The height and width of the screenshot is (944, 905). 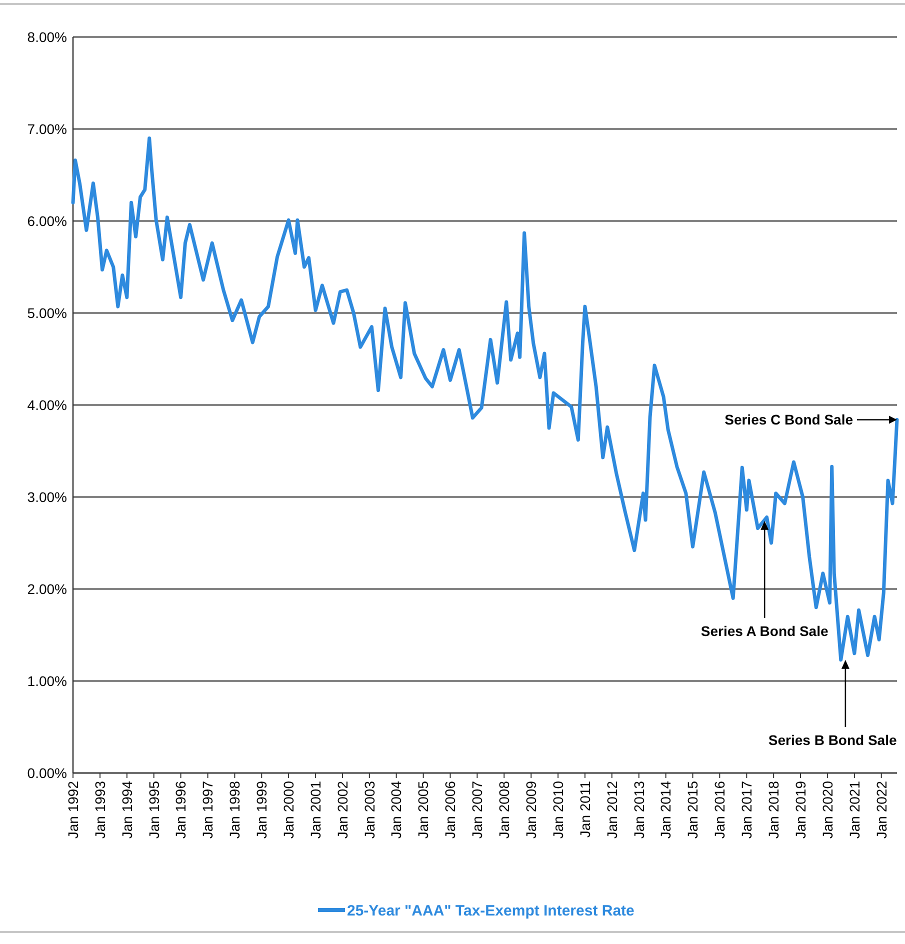 I want to click on x-tick-label: Jan 2016, so click(x=720, y=809).